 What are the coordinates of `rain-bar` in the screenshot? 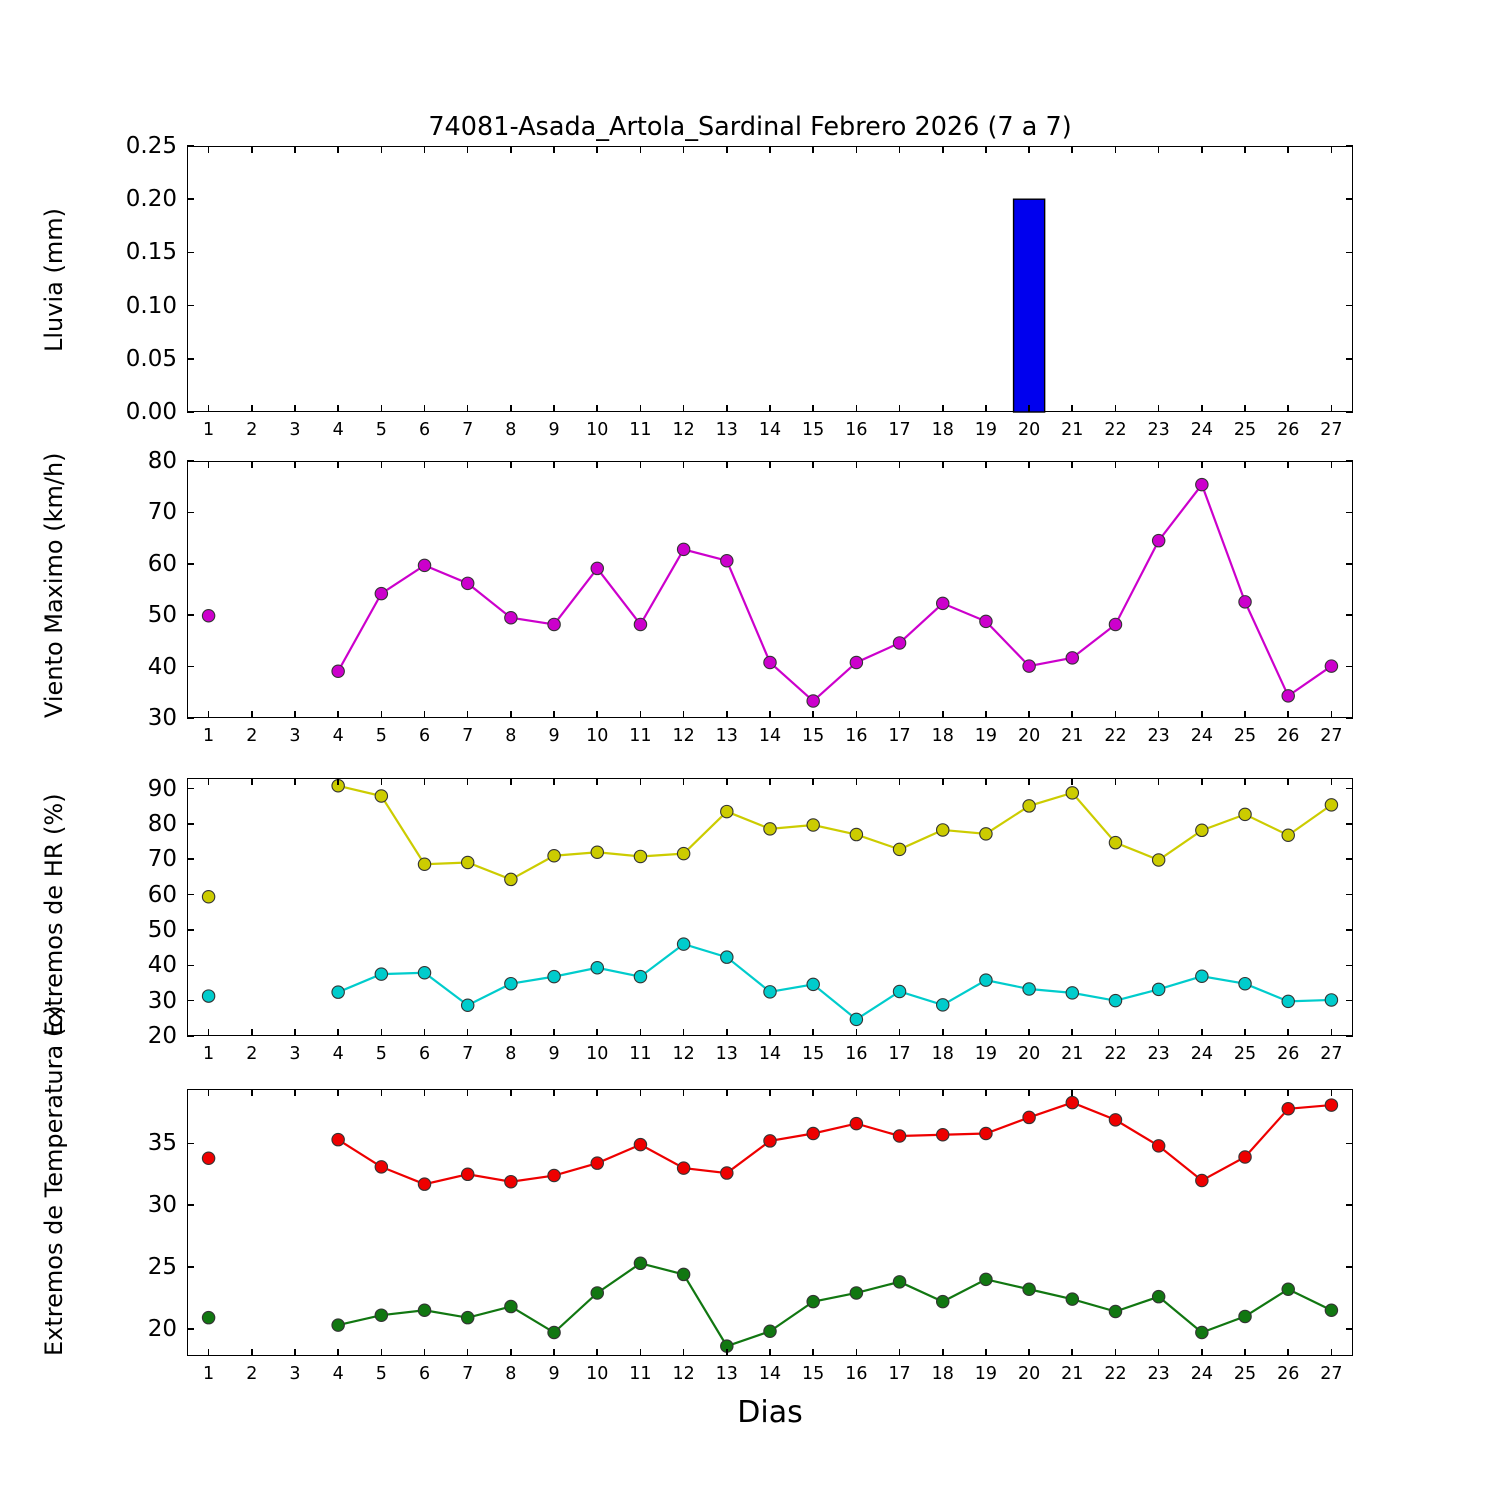 It's located at (1029, 305).